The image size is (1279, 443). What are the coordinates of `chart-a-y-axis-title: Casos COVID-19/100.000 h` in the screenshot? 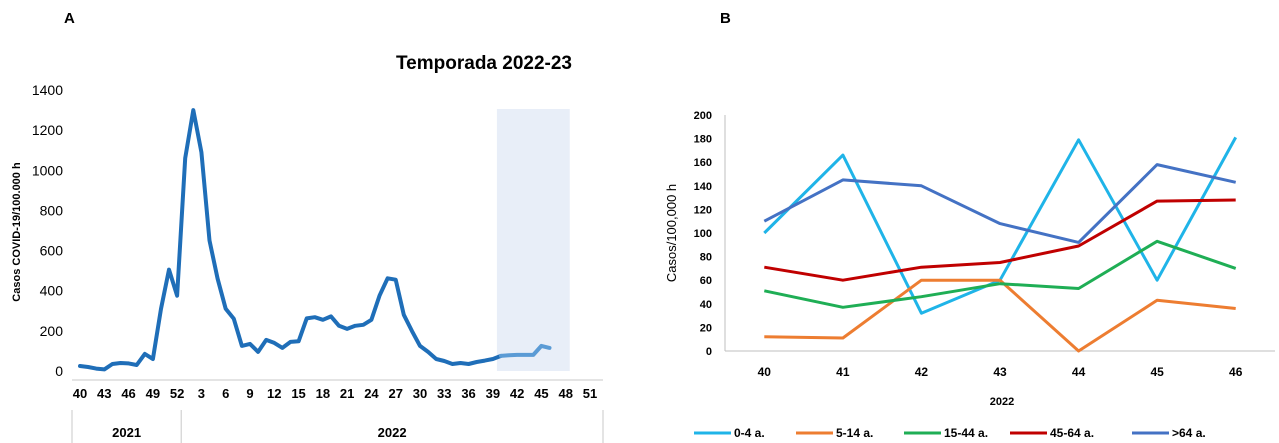 It's located at (17, 232).